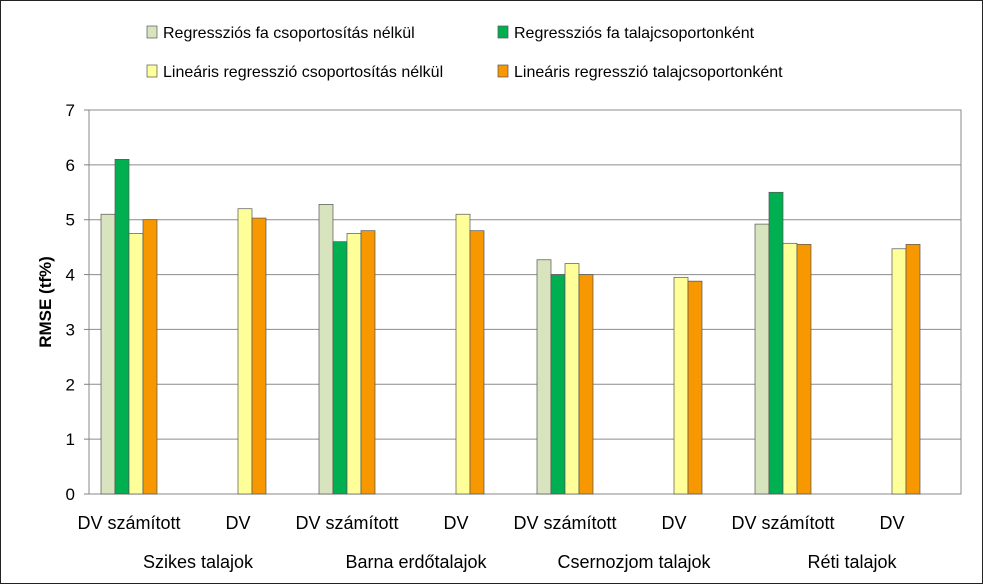 The height and width of the screenshot is (585, 983). Describe the element at coordinates (198, 562) in the screenshot. I see `x-group-label: Szikes talajok` at that location.